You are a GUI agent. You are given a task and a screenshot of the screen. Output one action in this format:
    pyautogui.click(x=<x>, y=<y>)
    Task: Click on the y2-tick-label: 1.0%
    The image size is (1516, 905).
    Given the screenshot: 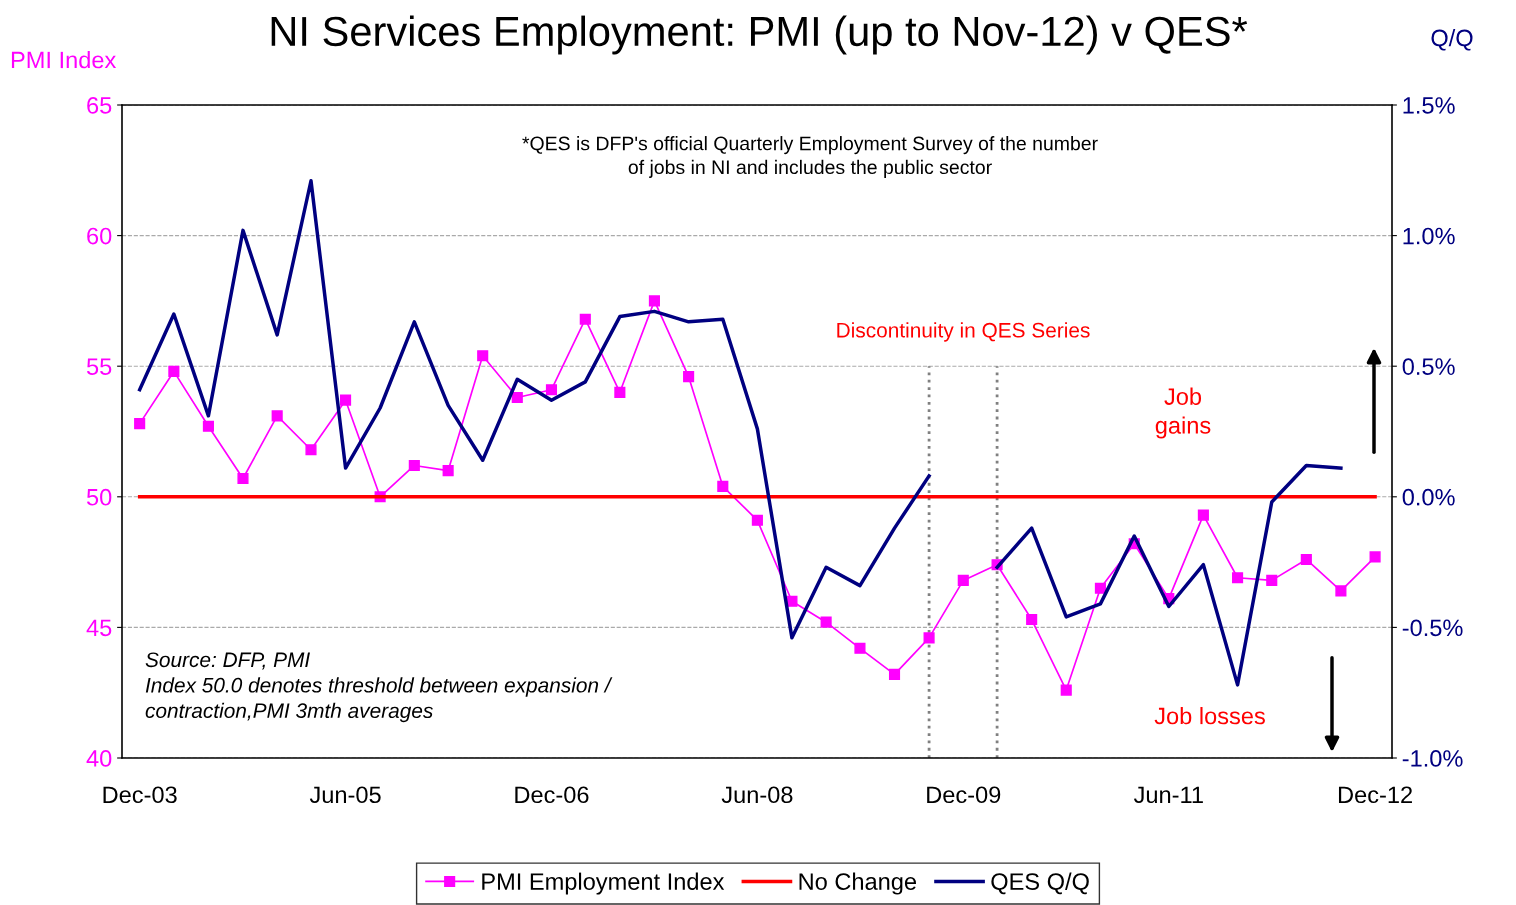 What is the action you would take?
    pyautogui.click(x=1429, y=236)
    